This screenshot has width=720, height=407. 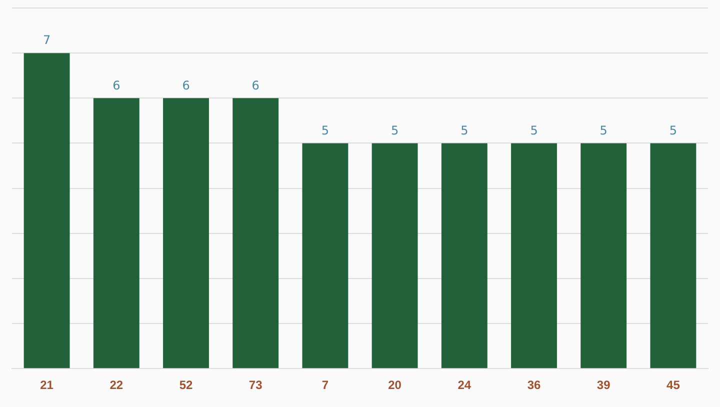 What do you see at coordinates (255, 385) in the screenshot?
I see `x-tick-label: 73` at bounding box center [255, 385].